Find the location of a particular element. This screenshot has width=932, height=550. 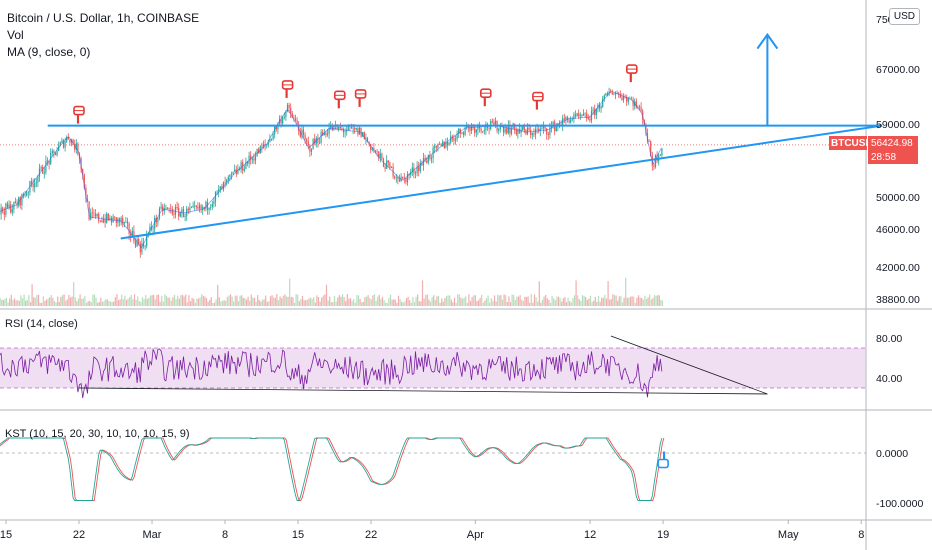

kst-legend: KST (10, 15, 20, 30, 10, 10, 10, 15, 9) is located at coordinates (97, 434).